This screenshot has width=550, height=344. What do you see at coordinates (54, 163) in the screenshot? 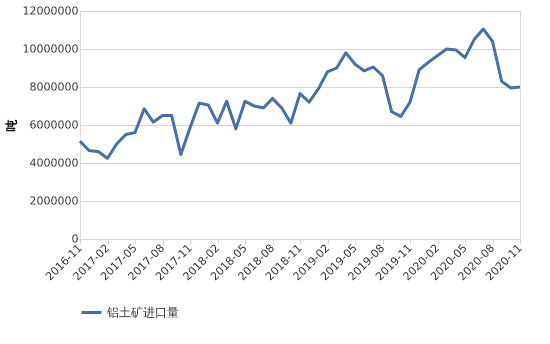
I see `y-tick-label: 4000000` at bounding box center [54, 163].